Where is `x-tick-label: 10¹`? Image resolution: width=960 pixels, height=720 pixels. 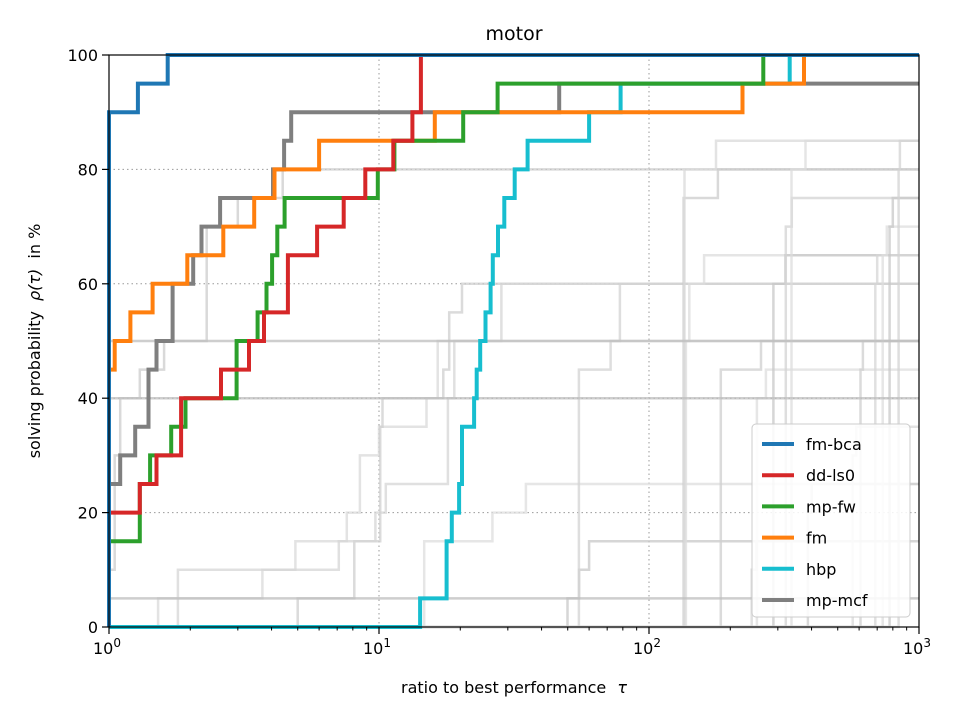 x-tick-label: 10¹ is located at coordinates (377, 647).